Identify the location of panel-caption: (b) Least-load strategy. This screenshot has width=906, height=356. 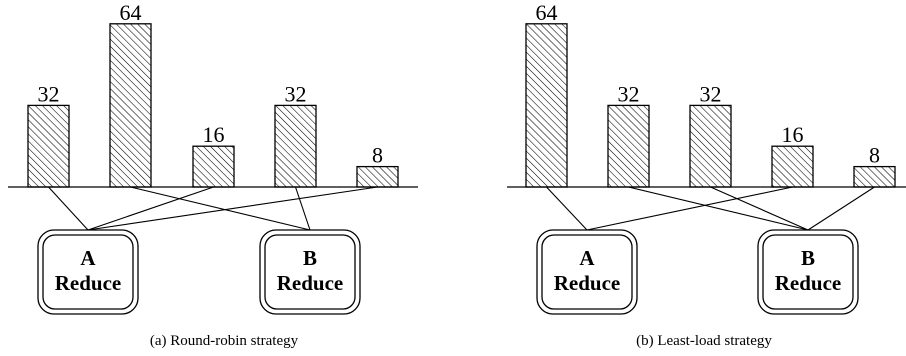
(704, 341).